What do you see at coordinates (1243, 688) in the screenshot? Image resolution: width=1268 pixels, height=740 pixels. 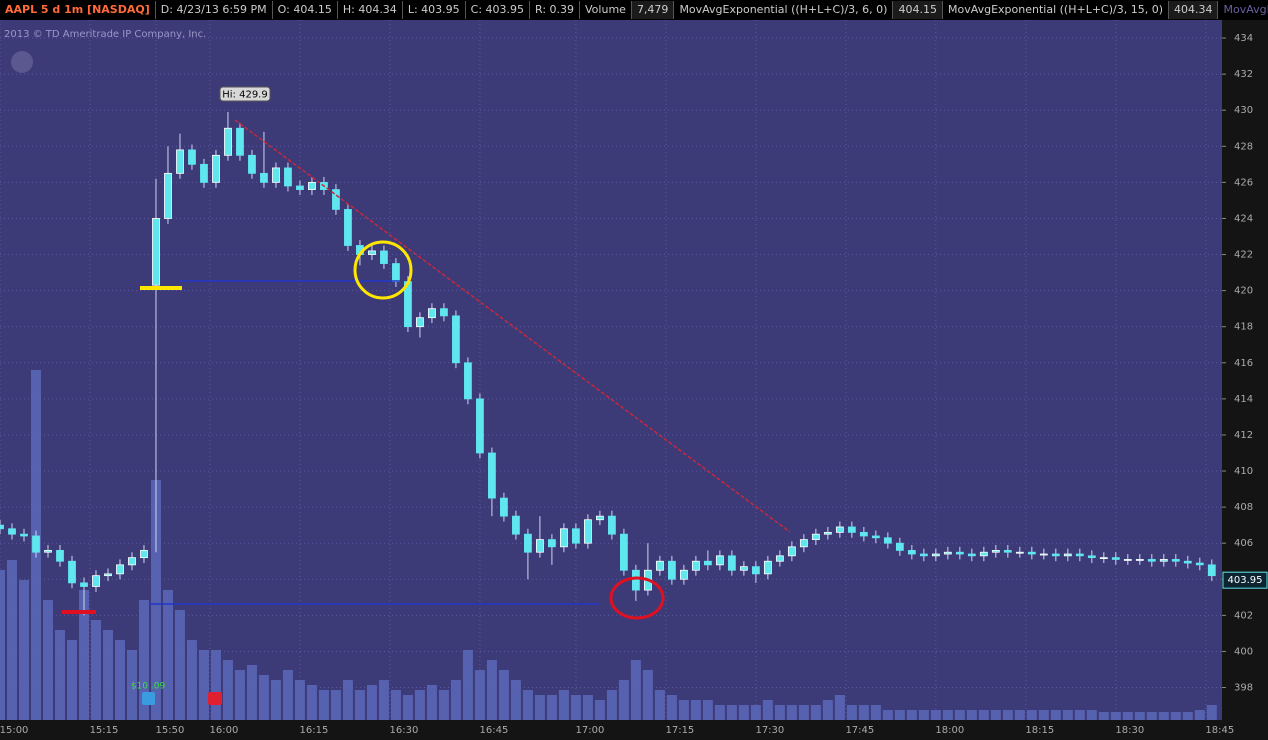 I see `y-tick-label: 398` at bounding box center [1243, 688].